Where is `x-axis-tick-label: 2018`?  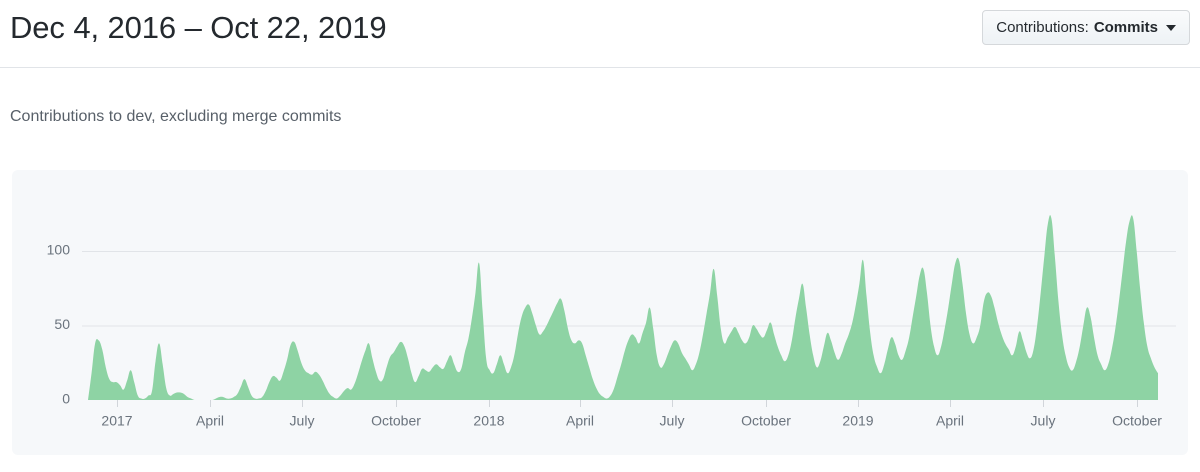 x-axis-tick-label: 2018 is located at coordinates (488, 420).